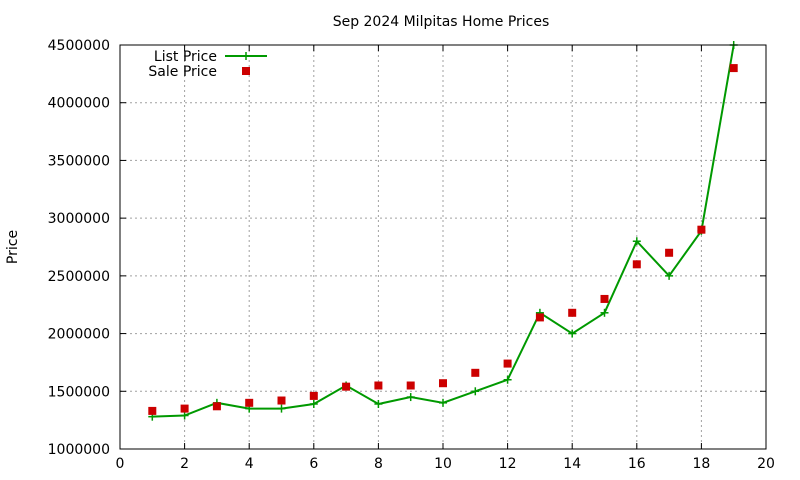 The width and height of the screenshot is (800, 480). I want to click on x-tick-label: 2, so click(184, 464).